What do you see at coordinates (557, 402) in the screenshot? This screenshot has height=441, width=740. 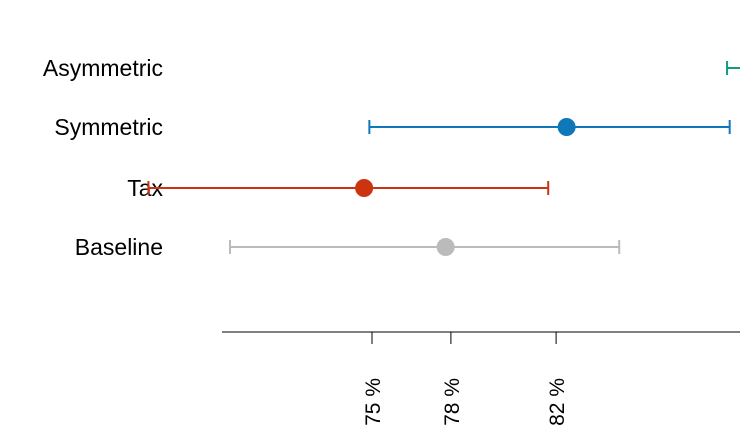 I see `x-tick-label-82: 82 %` at bounding box center [557, 402].